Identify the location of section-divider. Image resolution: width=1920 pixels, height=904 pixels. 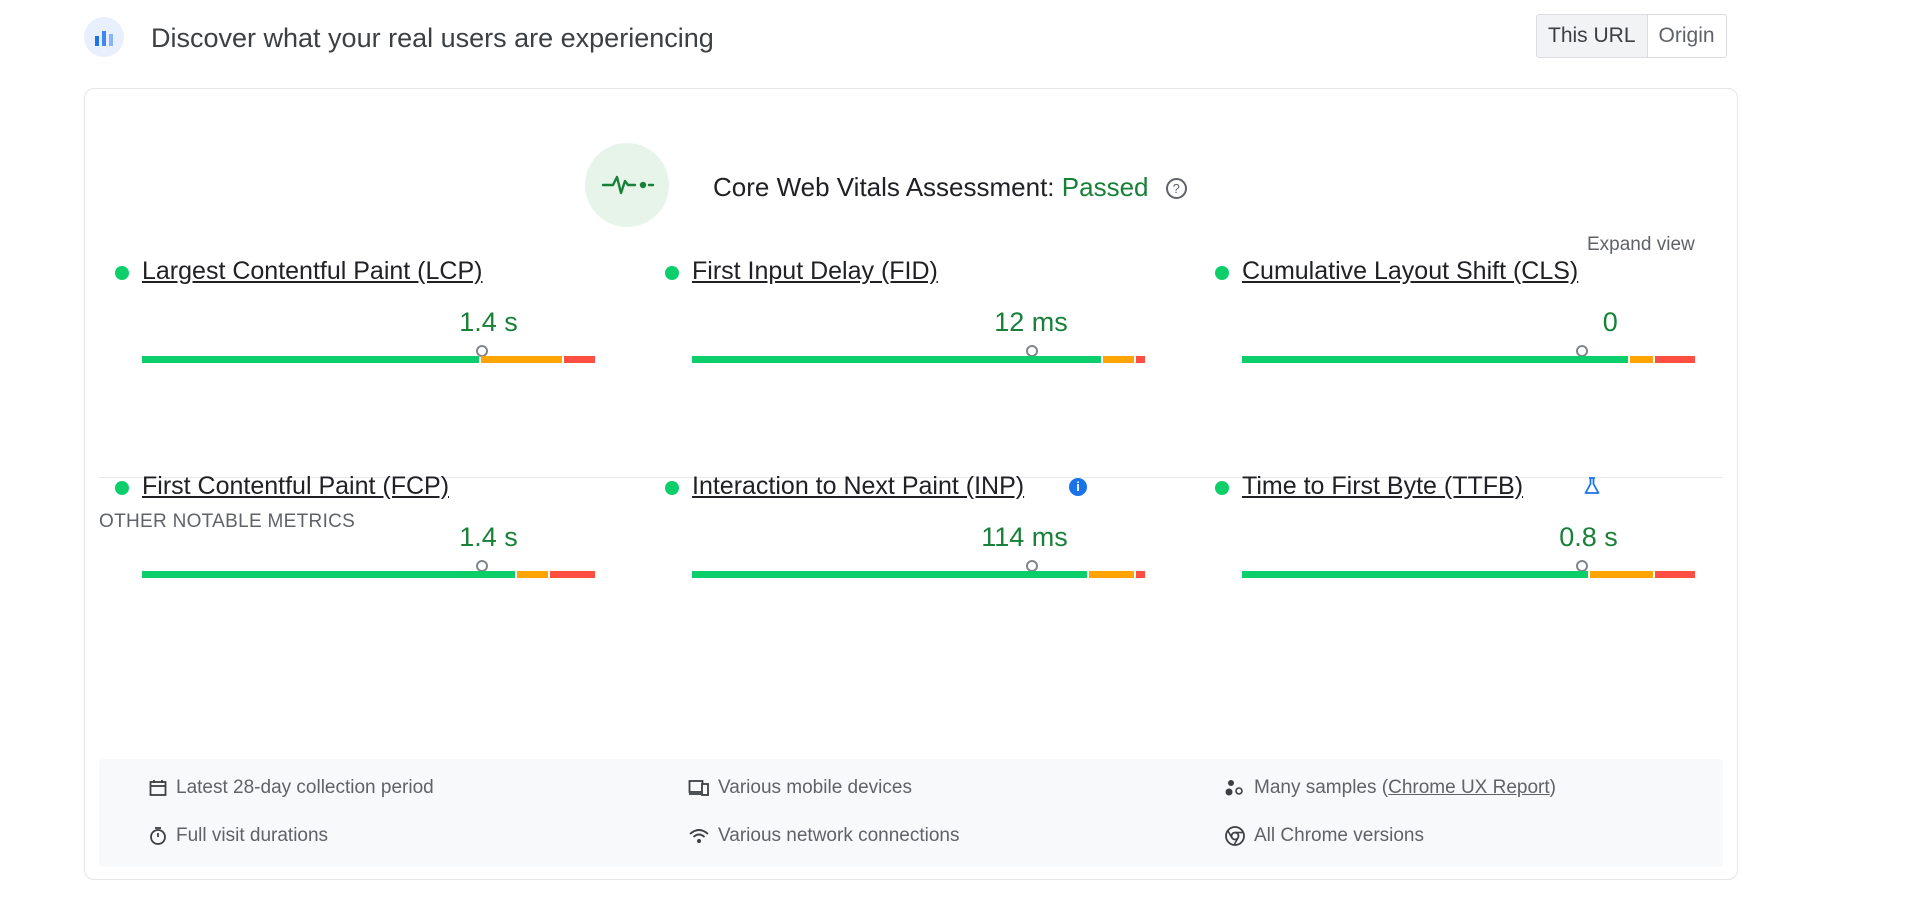
(911, 477).